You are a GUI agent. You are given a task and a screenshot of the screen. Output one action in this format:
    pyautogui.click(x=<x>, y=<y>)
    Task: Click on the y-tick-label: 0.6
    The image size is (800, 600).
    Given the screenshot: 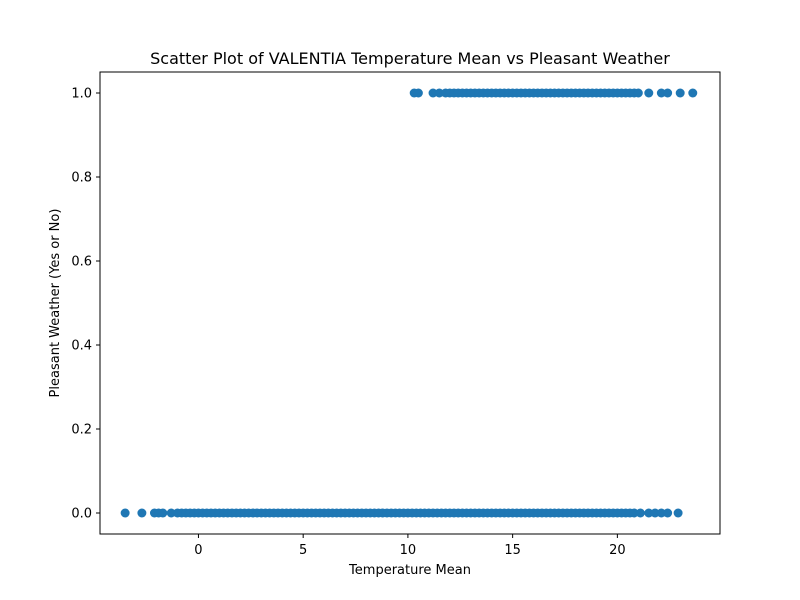 What is the action you would take?
    pyautogui.click(x=81, y=262)
    